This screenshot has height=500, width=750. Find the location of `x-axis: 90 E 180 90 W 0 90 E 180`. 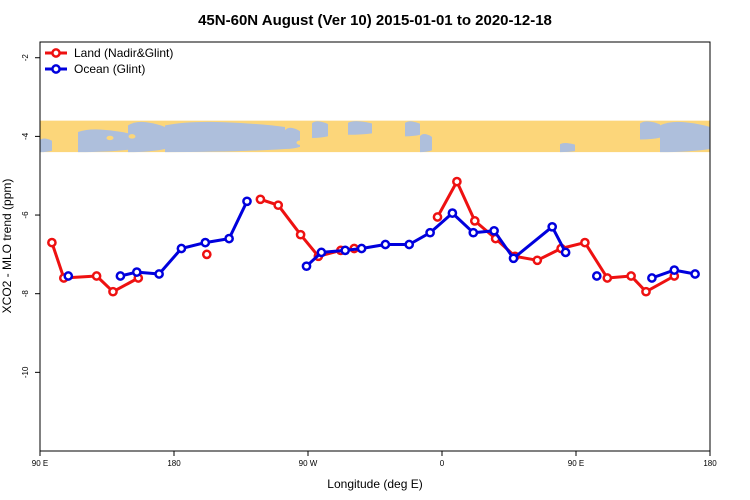

x-axis: 90 E 180 90 W 0 90 E 180 is located at coordinates (374, 459).